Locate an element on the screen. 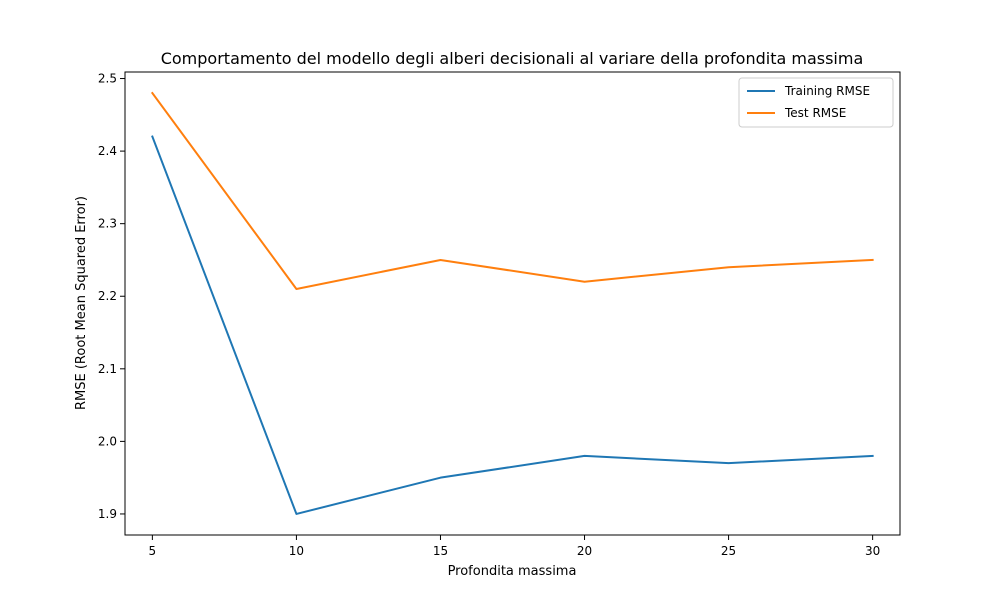 This screenshot has width=1000, height=600. legend-label-1: Test RMSE is located at coordinates (815, 113).